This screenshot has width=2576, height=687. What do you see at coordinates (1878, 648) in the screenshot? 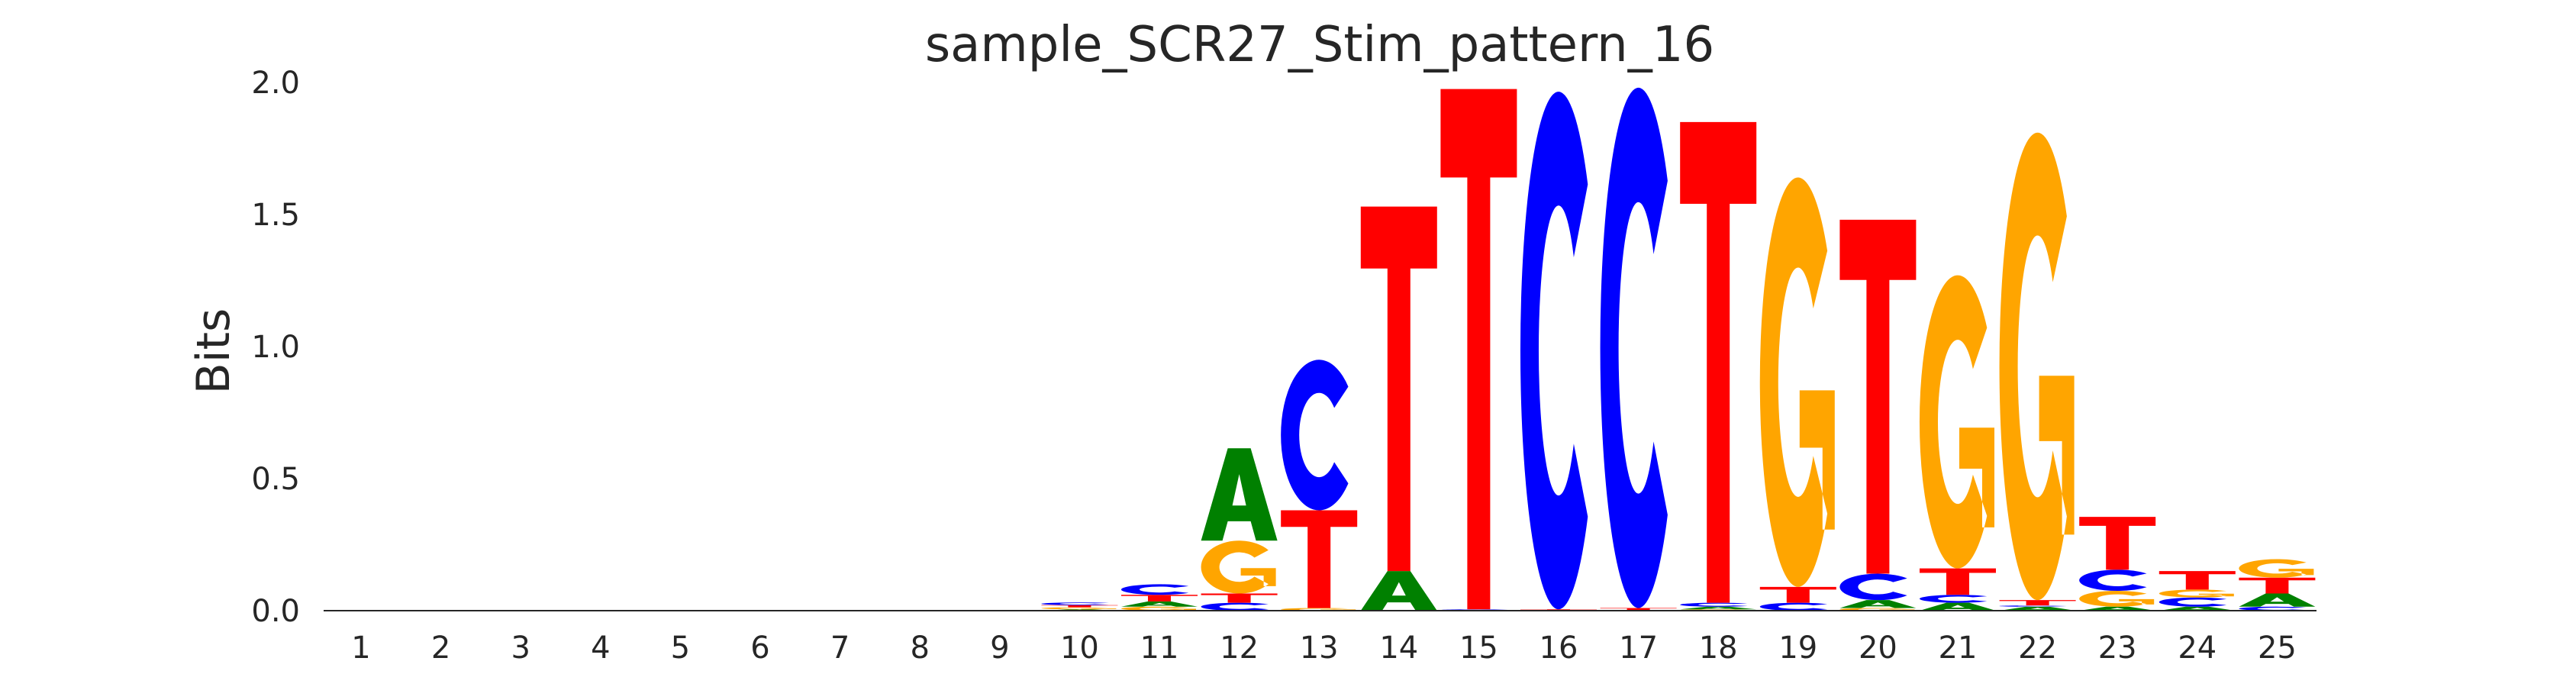
I see `x-tick-label: 20` at bounding box center [1878, 648].